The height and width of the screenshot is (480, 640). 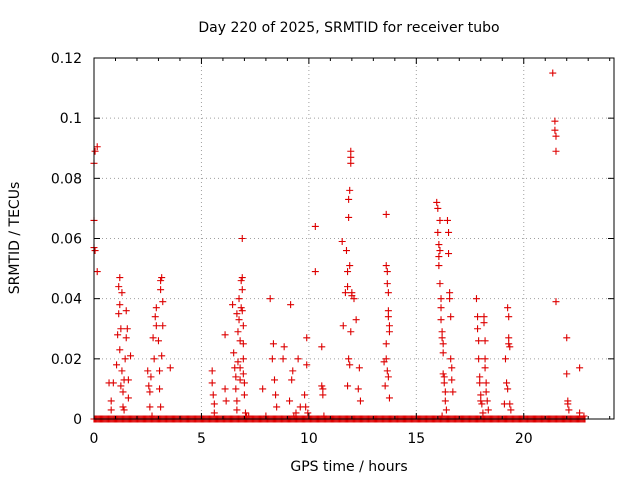 I want to click on y-tick-labels: 0 0.02 0.04 0.06 0.08 0.1 0.12, so click(x=66, y=239).